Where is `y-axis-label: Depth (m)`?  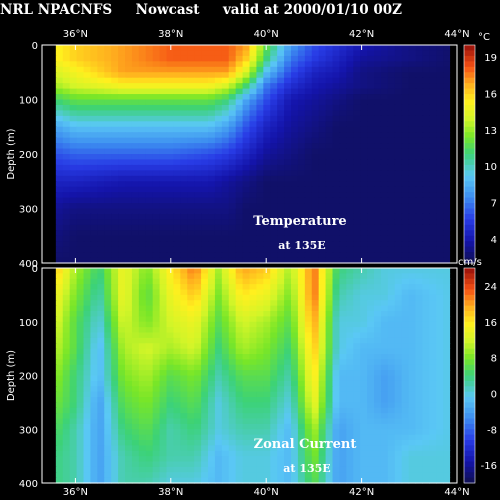
y-axis-label: Depth (m) is located at coordinates (11, 153).